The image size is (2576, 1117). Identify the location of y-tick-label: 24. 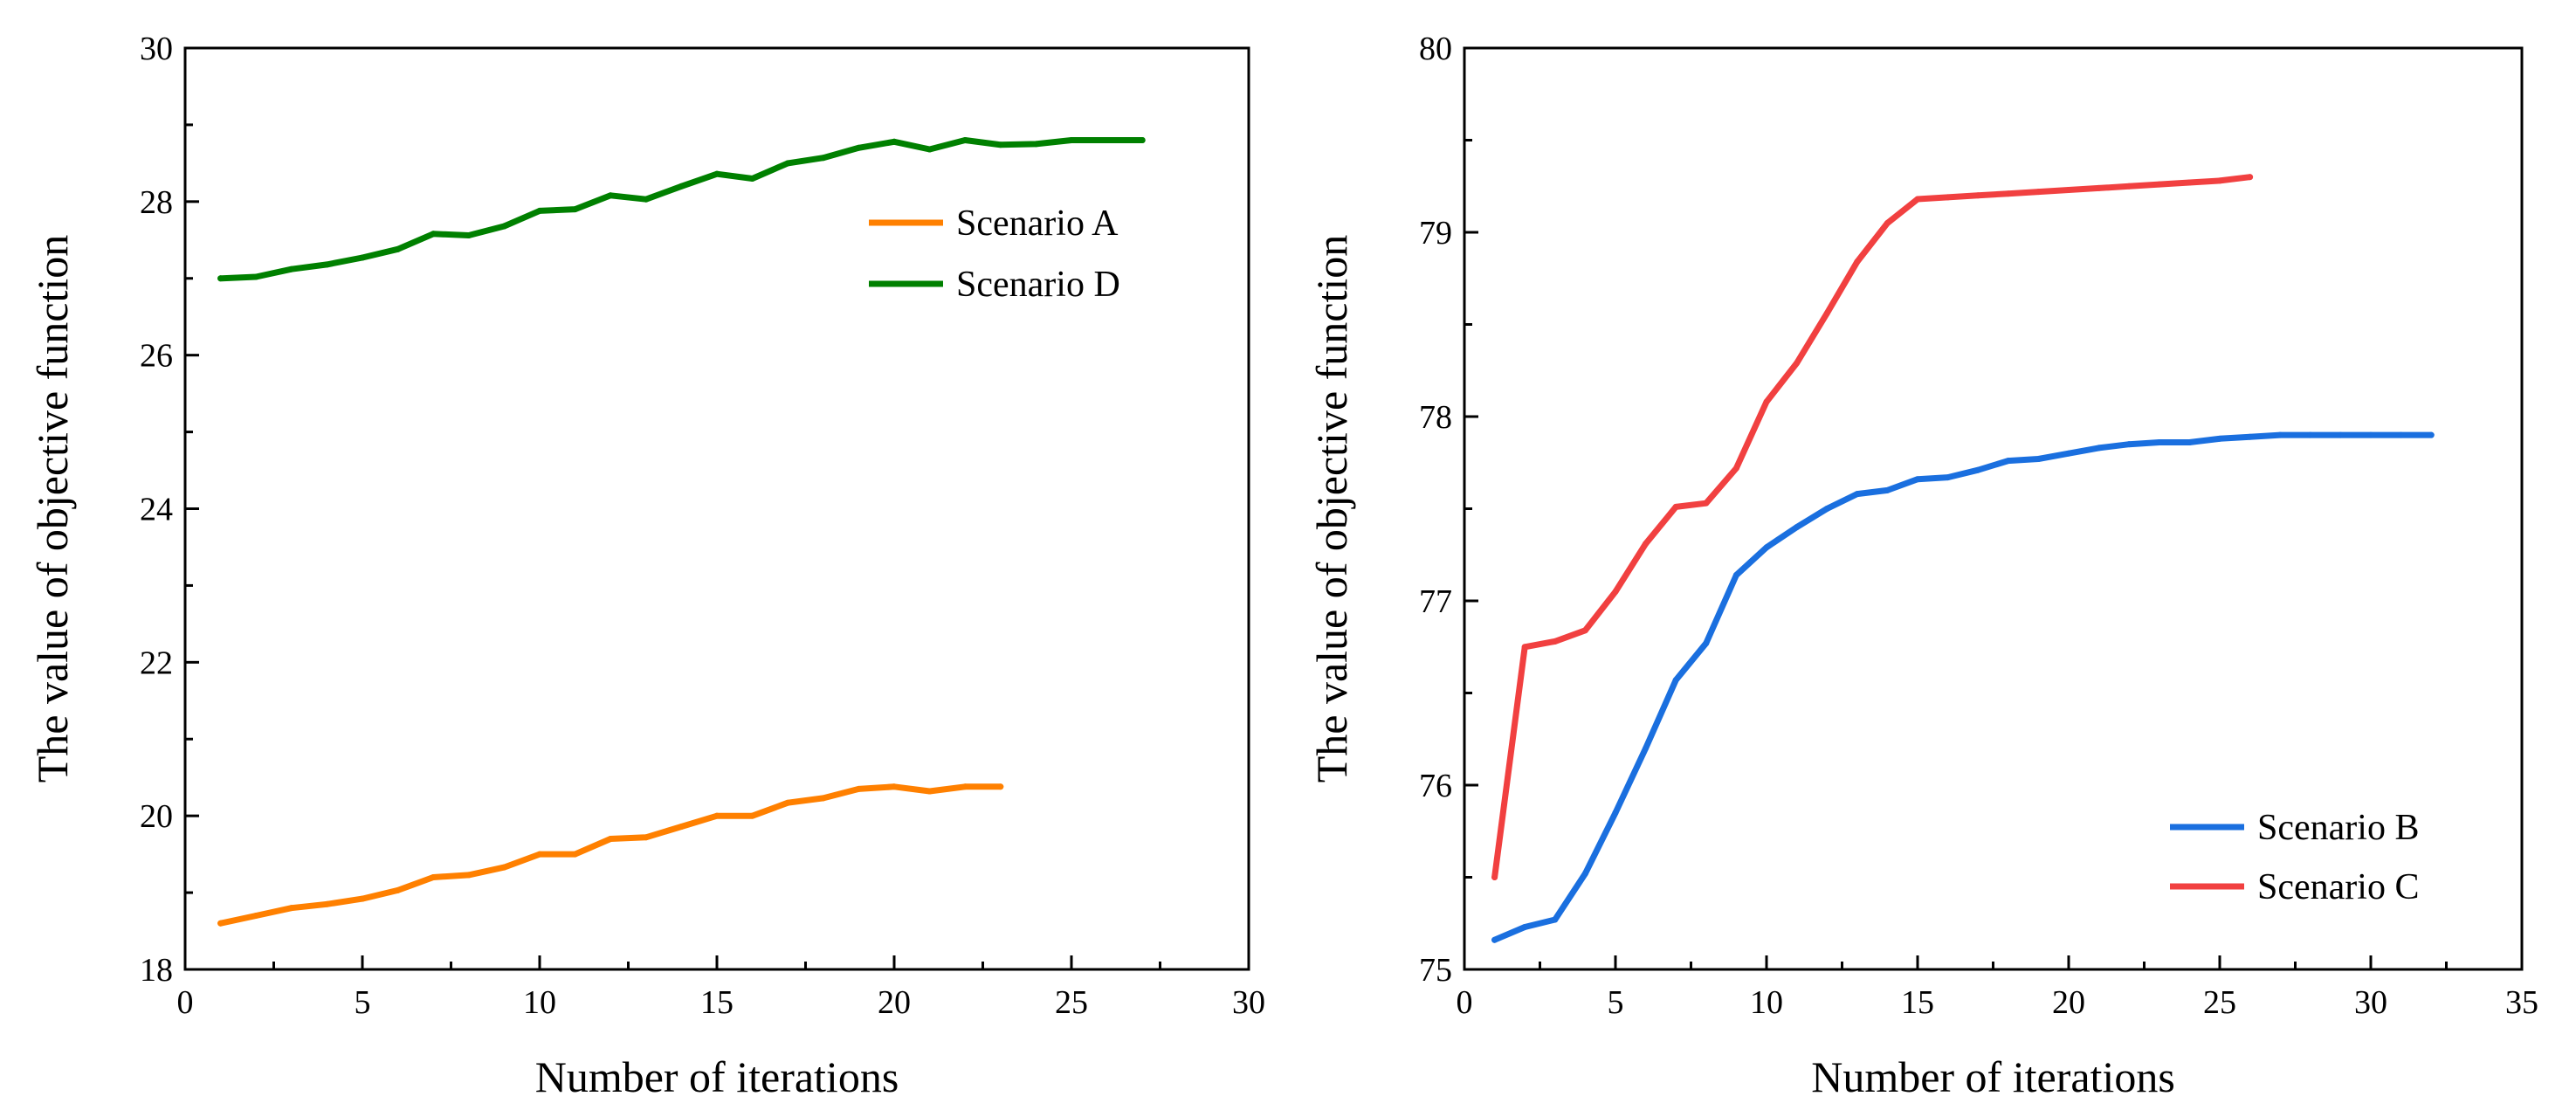
(156, 510).